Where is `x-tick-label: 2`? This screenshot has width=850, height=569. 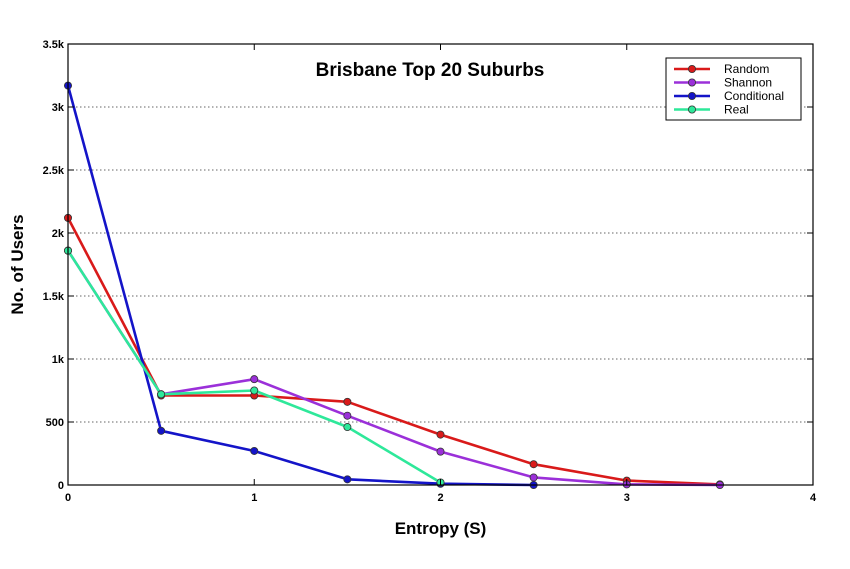 x-tick-label: 2 is located at coordinates (440, 498).